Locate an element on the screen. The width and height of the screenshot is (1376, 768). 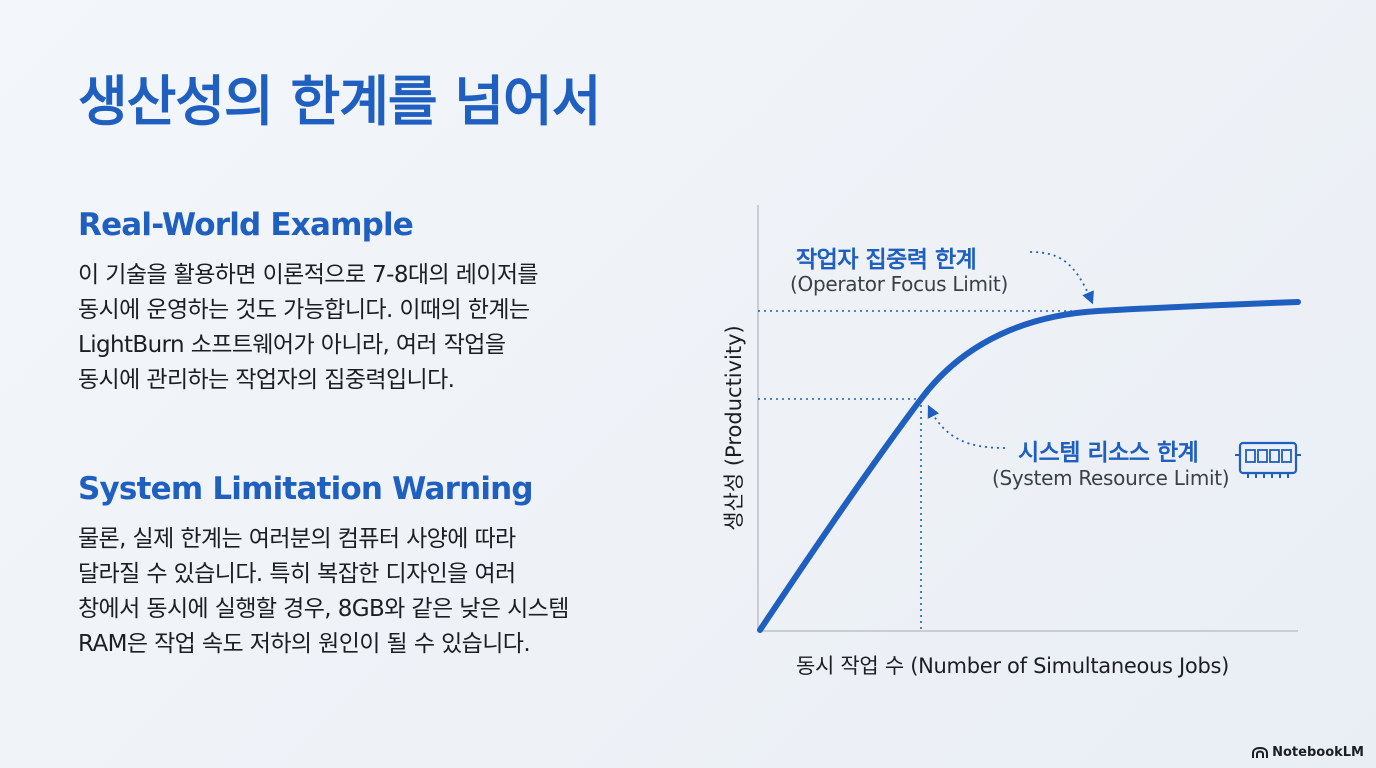
branding-label: NotebookLM is located at coordinates (1318, 752).